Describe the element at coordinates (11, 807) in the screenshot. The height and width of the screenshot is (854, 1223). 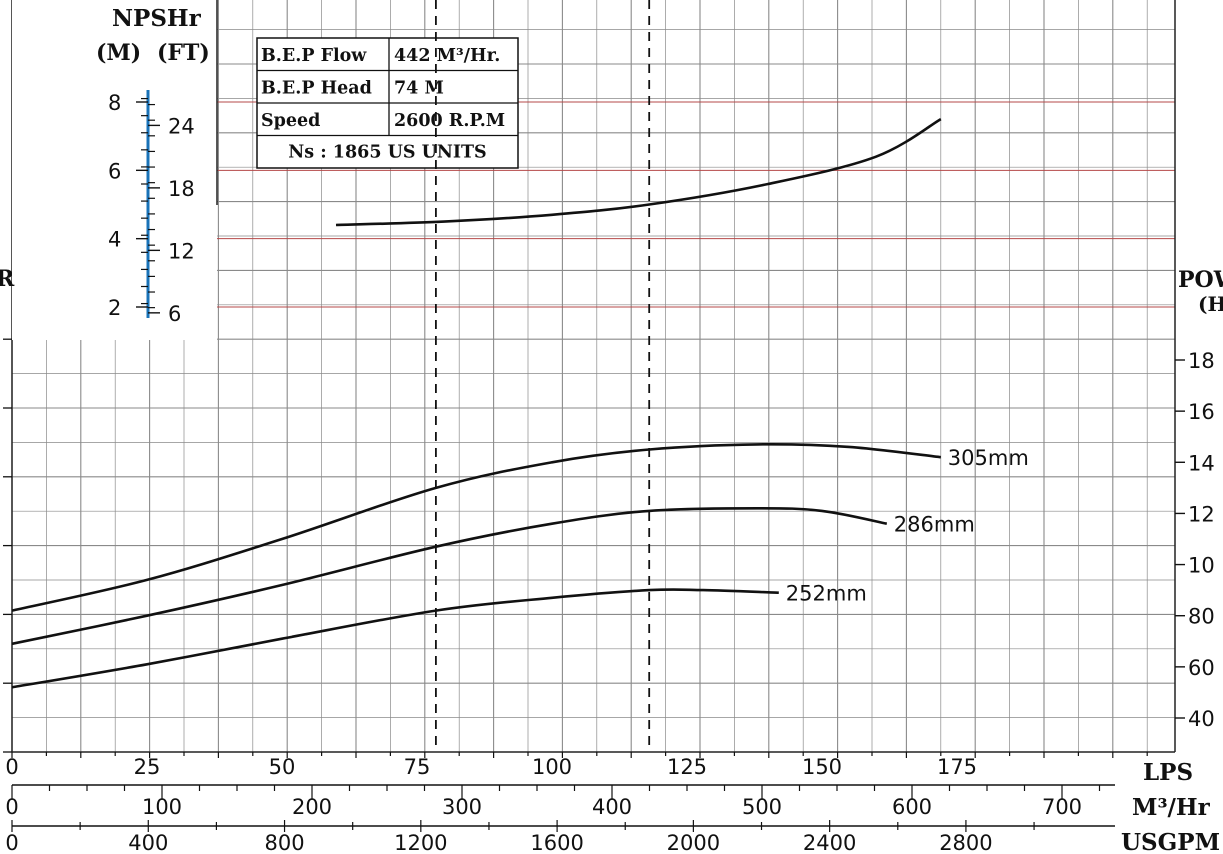
I see `m3hr-tick-label: 0` at that location.